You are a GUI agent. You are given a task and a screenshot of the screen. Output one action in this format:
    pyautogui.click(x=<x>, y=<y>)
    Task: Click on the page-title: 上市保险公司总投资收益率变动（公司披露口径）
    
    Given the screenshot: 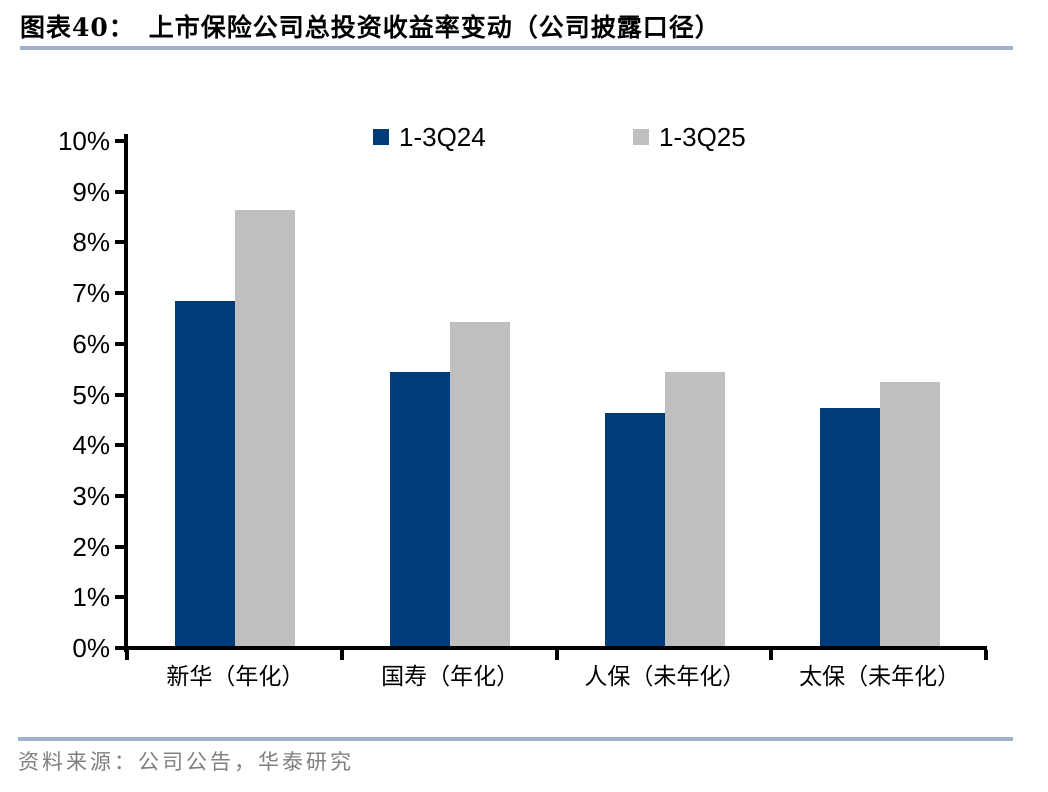 What is the action you would take?
    pyautogui.click(x=434, y=27)
    